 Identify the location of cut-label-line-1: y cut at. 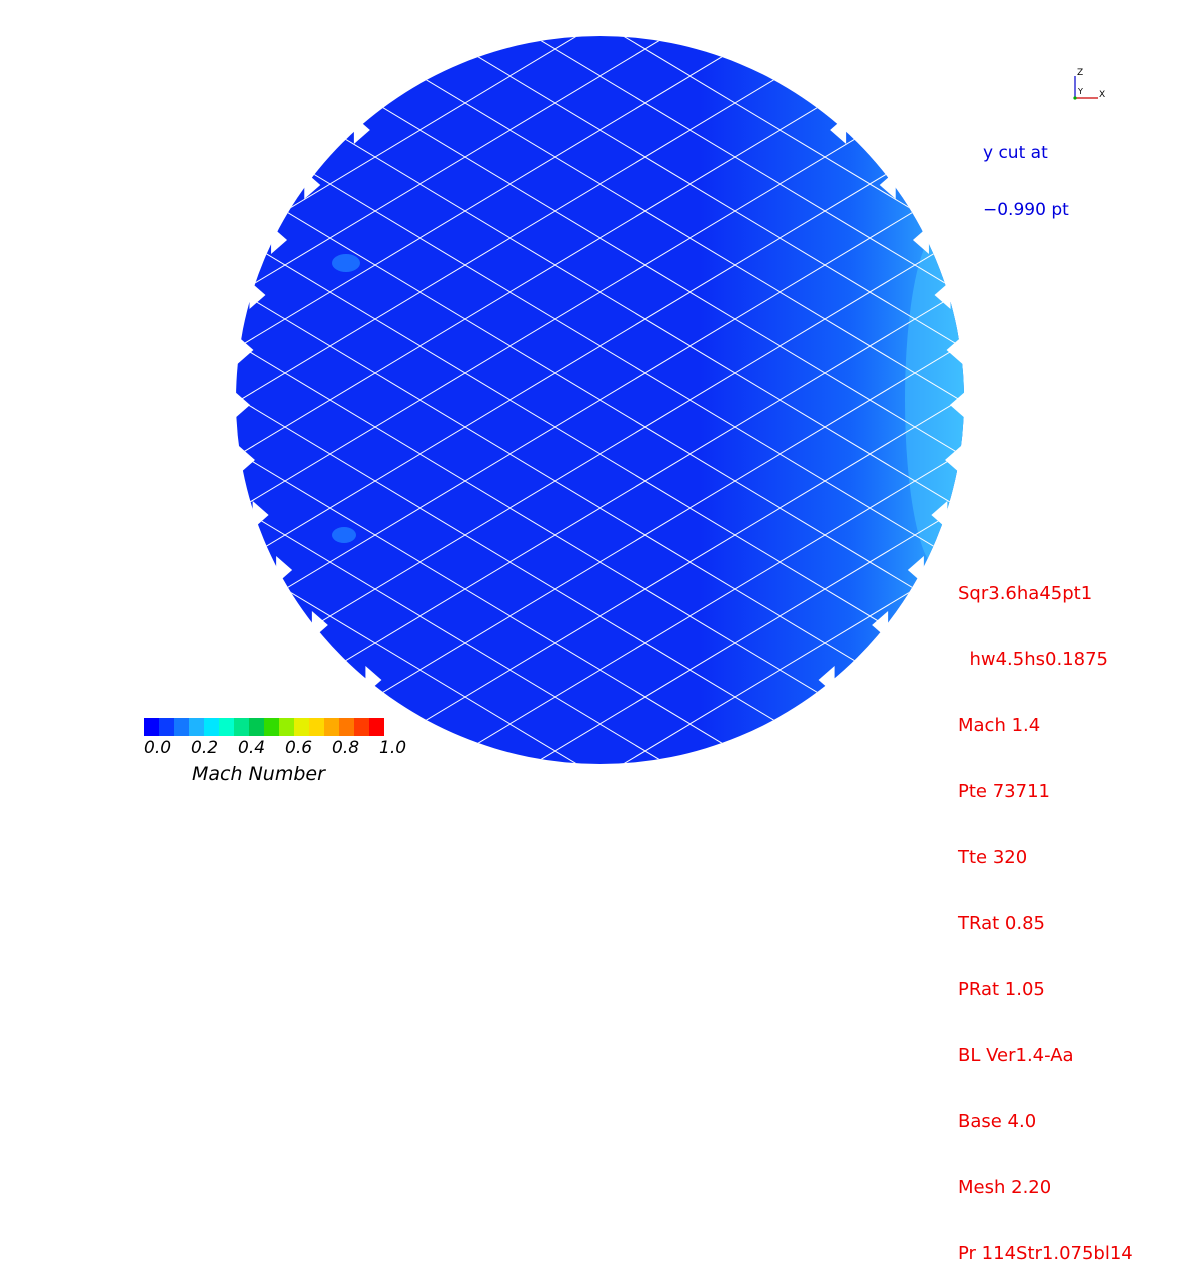
(1015, 153).